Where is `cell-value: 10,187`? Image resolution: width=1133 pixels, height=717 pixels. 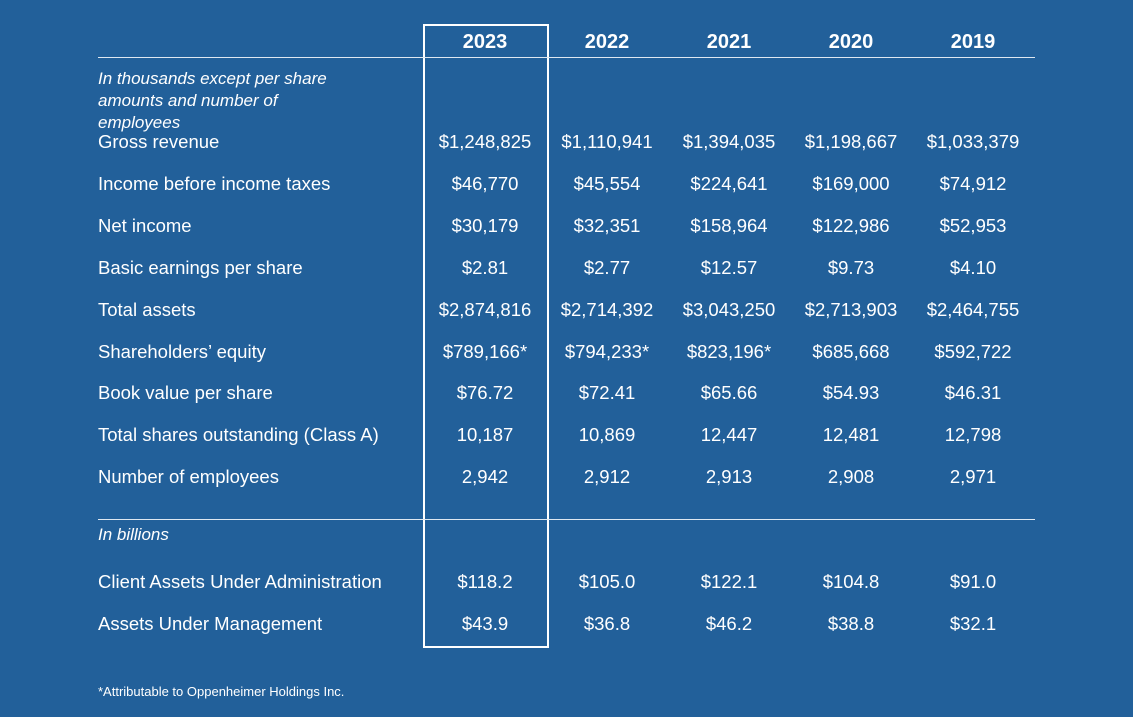 cell-value: 10,187 is located at coordinates (485, 435).